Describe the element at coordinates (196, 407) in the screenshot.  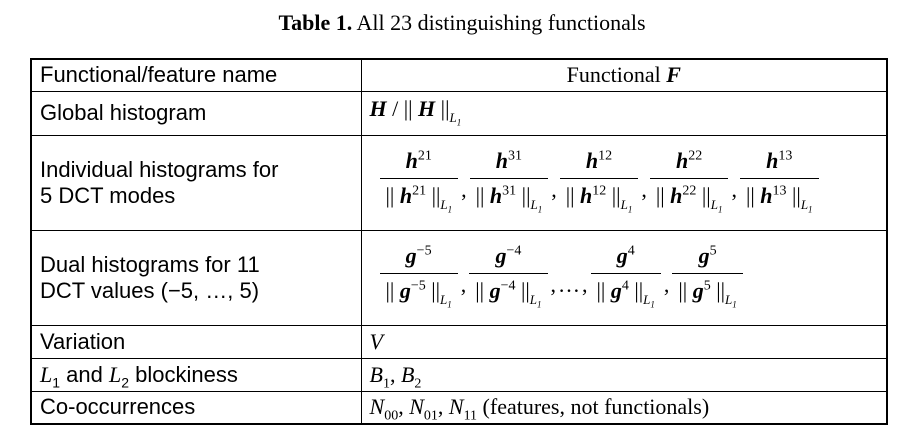
I see `row-name-cooccurrence: Co-occurrences` at that location.